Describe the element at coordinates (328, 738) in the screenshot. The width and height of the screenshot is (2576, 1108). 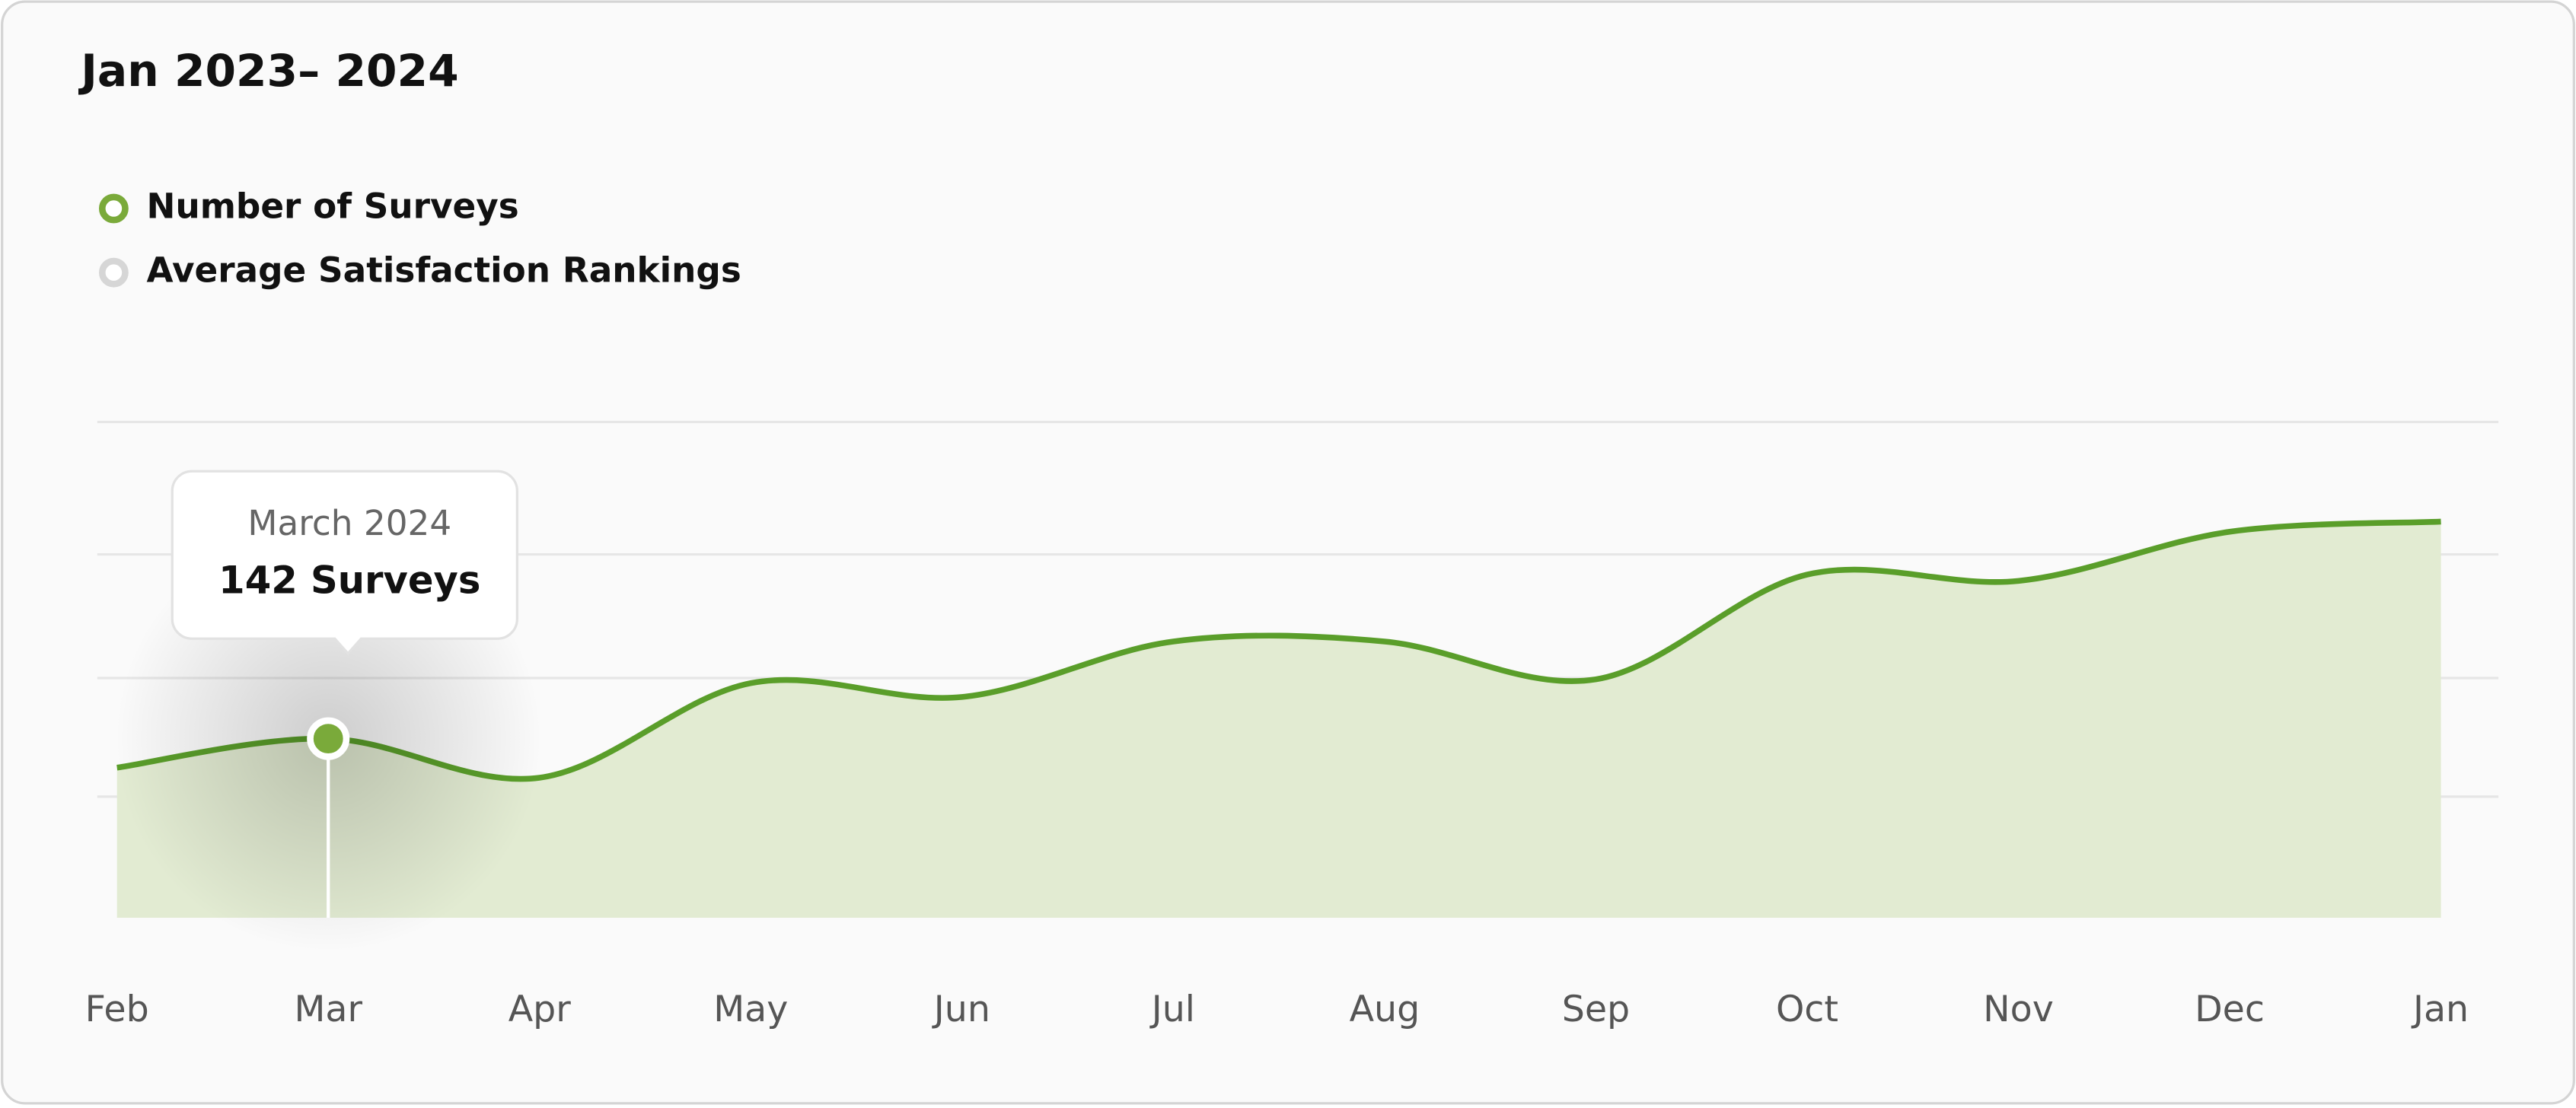
I see `hover-point` at that location.